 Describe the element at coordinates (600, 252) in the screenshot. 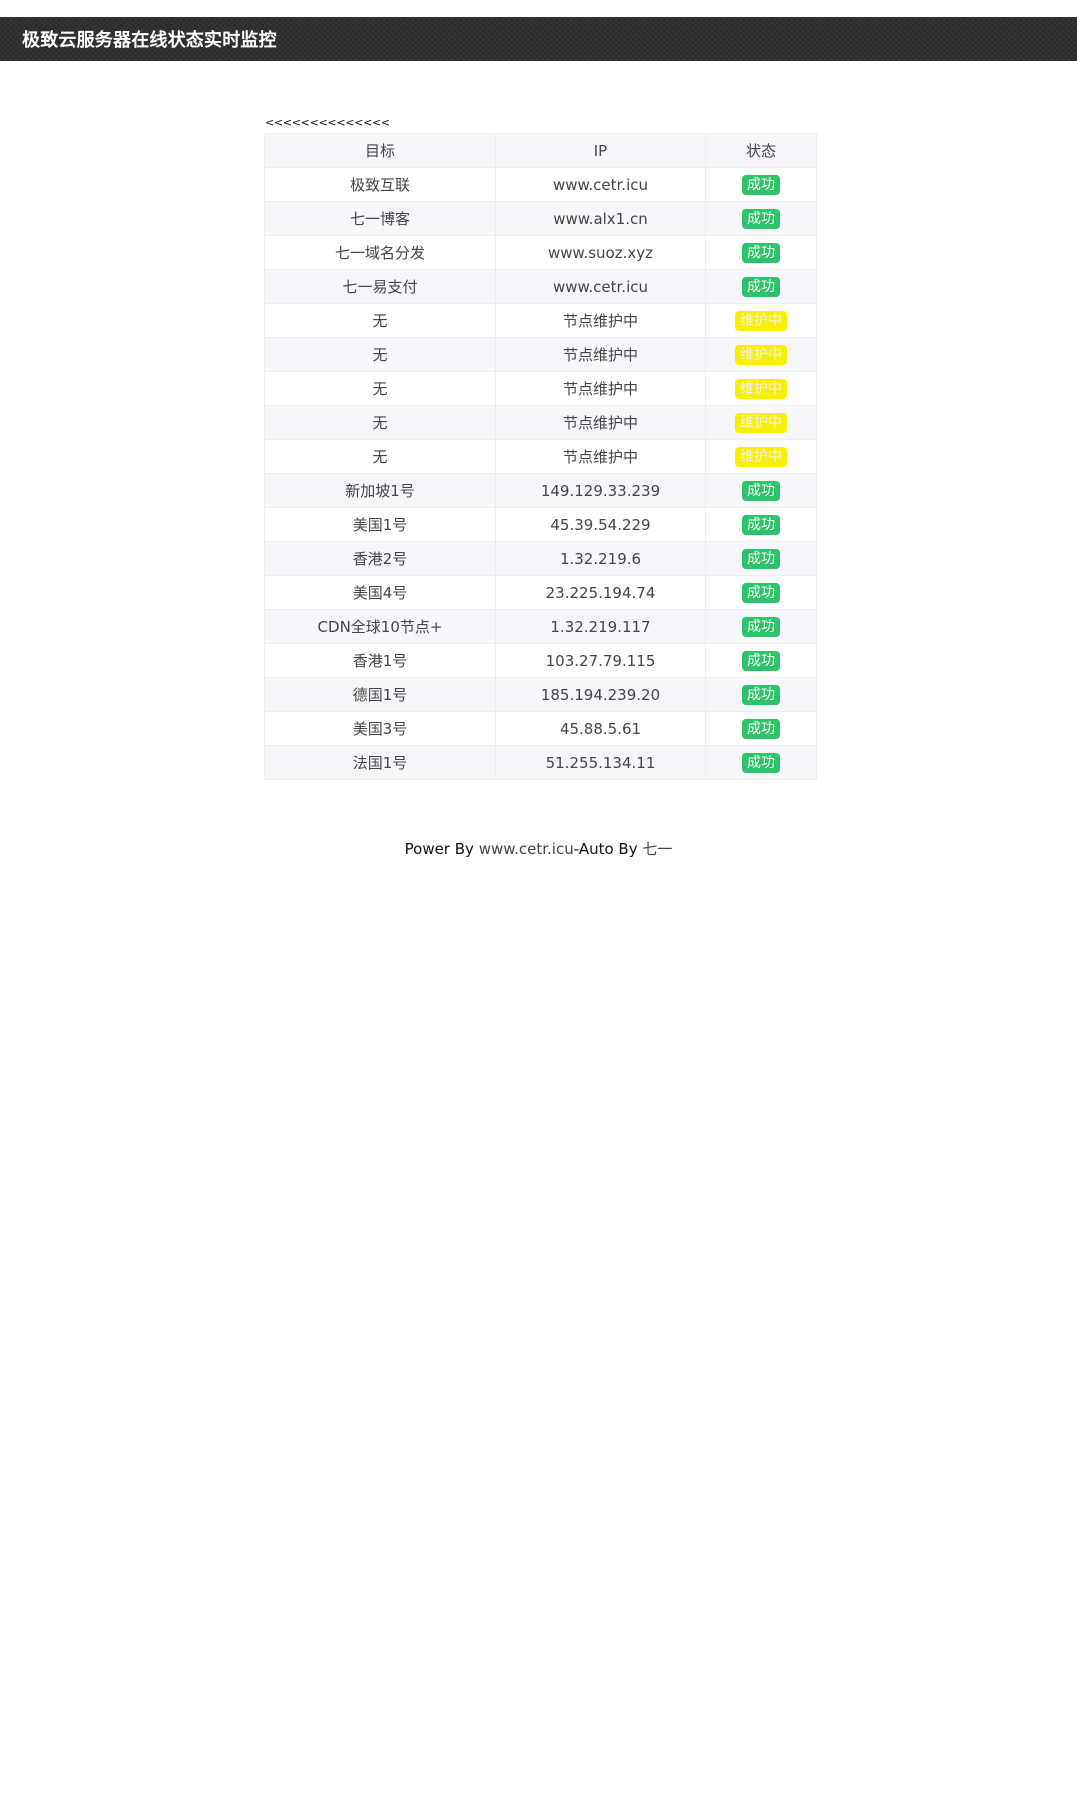

I see `ip-cell: www.suoz.xyz` at that location.